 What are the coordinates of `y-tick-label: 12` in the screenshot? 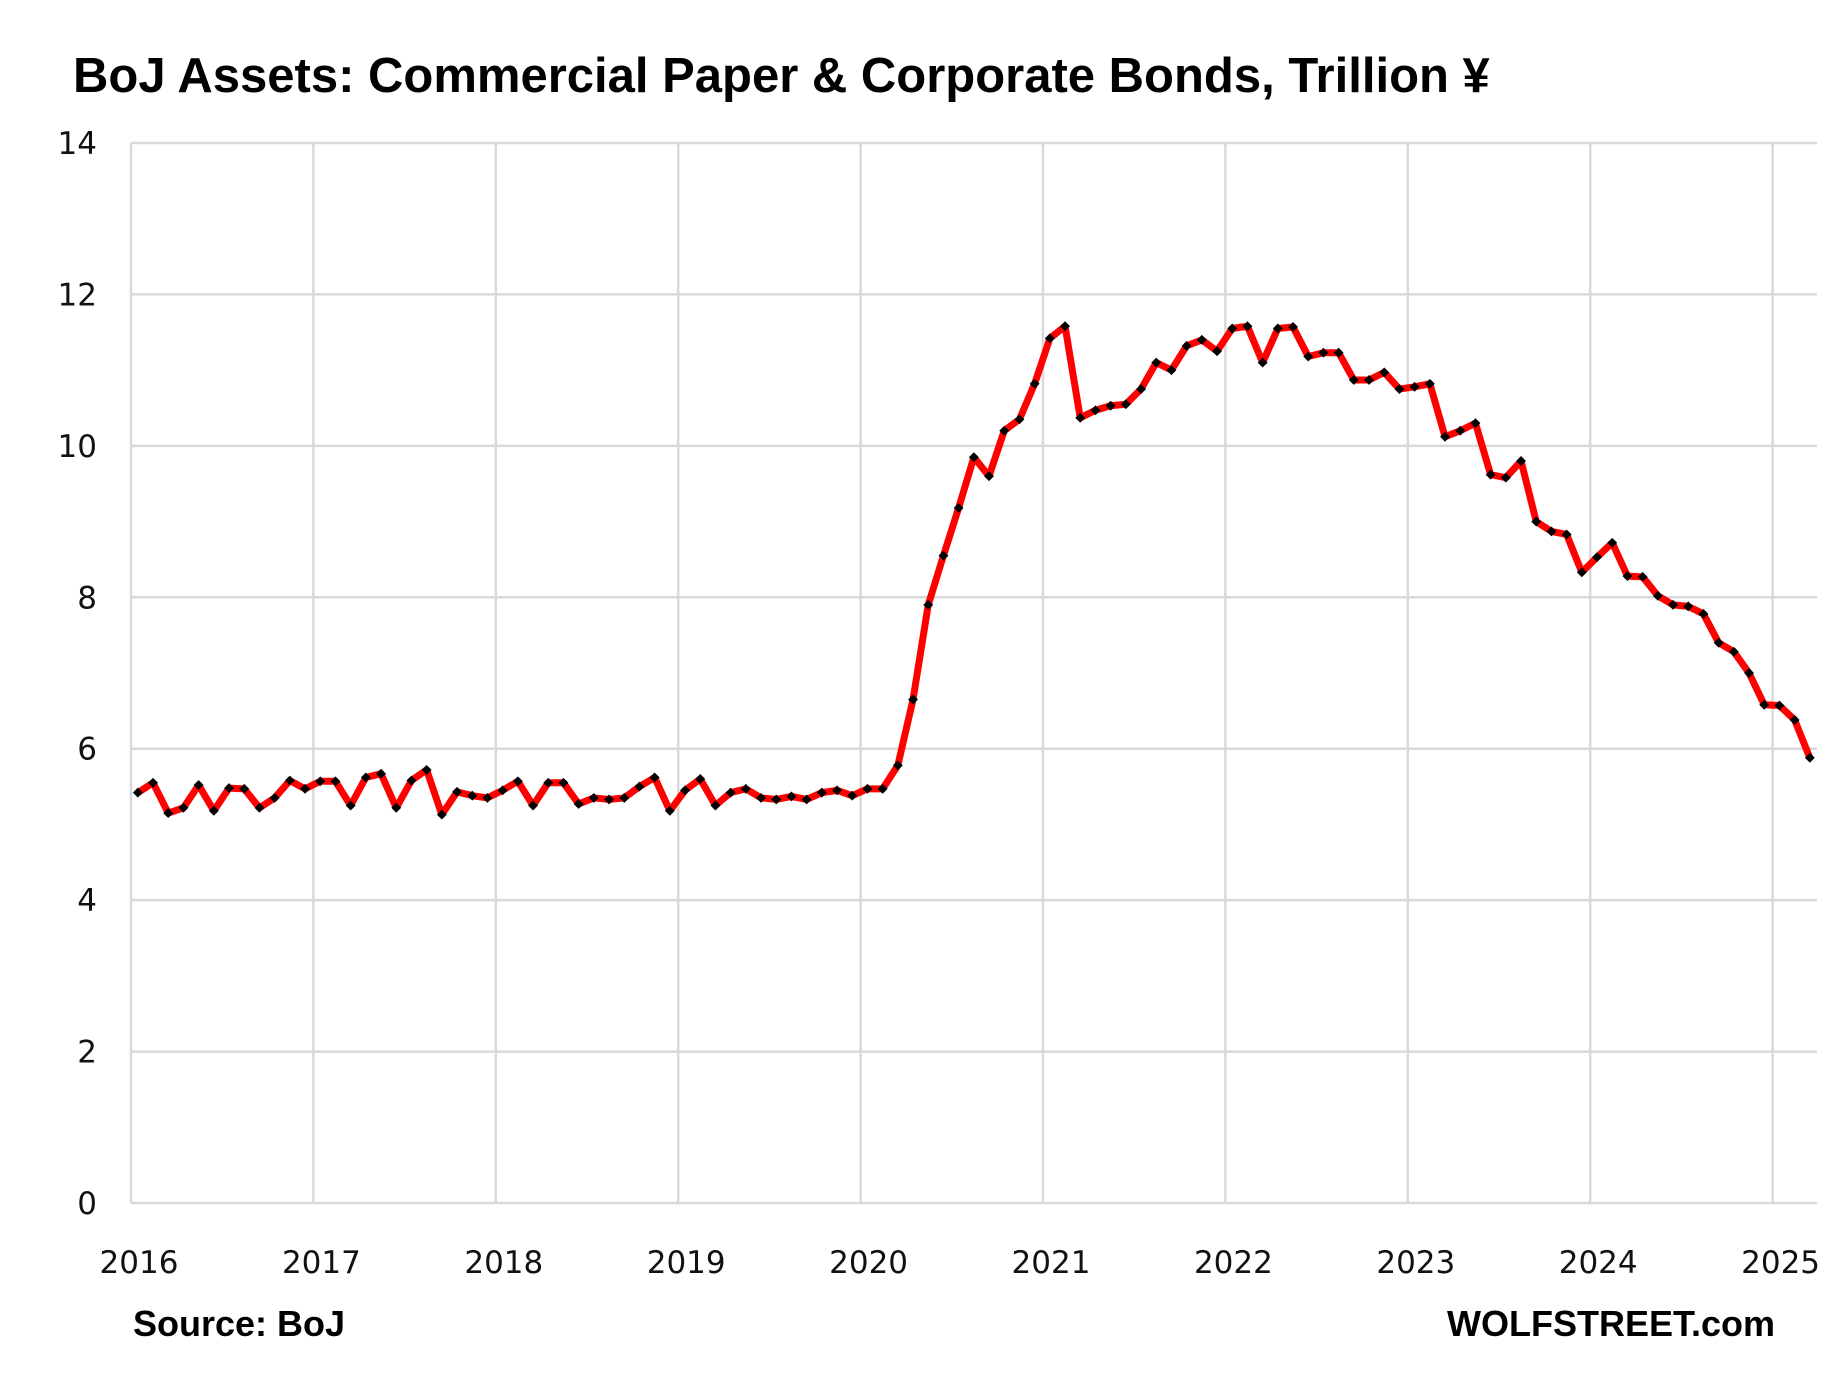 It's located at (77, 295).